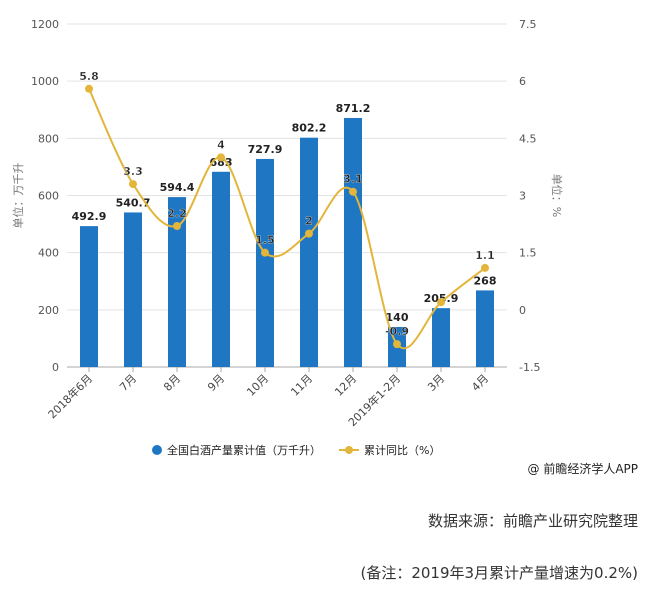  What do you see at coordinates (216, 383) in the screenshot?
I see `x-tick-label: 9月` at bounding box center [216, 383].